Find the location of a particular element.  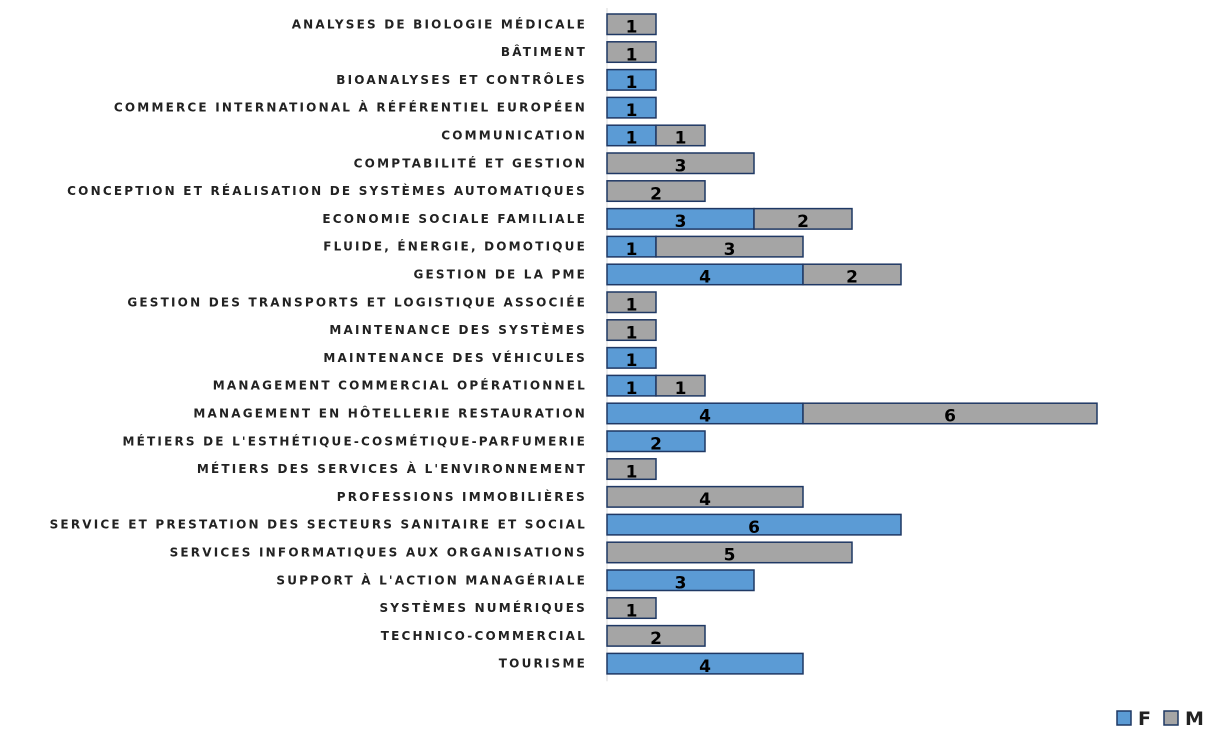

bar-m-systemes-numeriques is located at coordinates (631, 608).